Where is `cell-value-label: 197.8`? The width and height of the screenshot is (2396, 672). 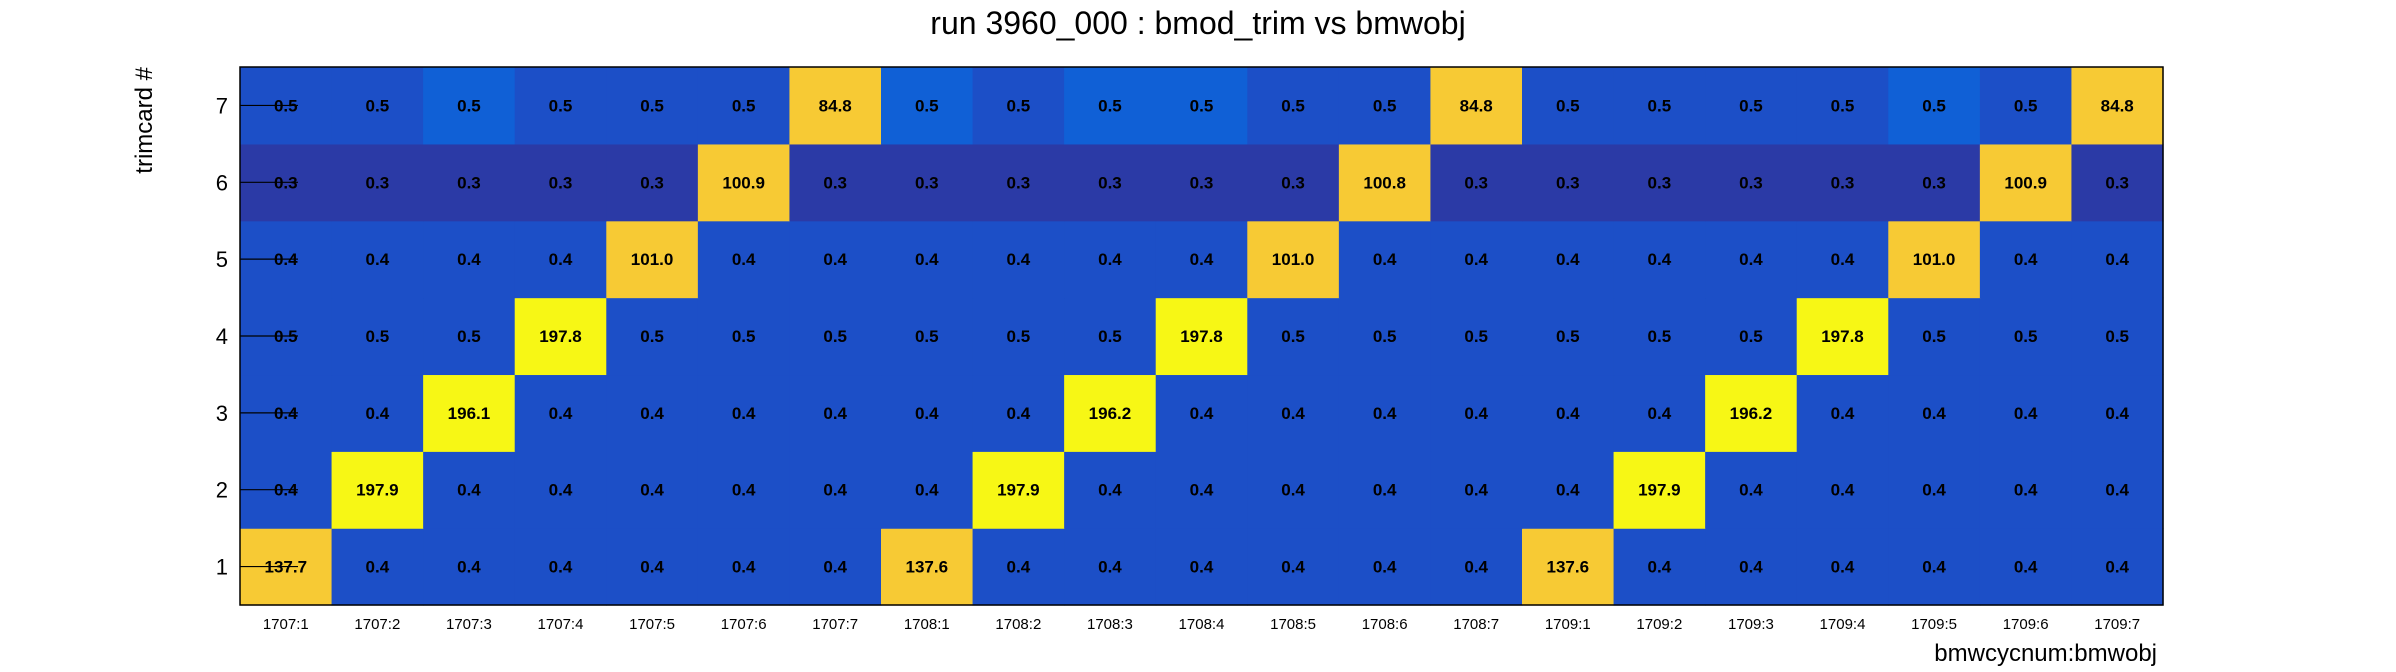
cell-value-label: 197.8 is located at coordinates (560, 336).